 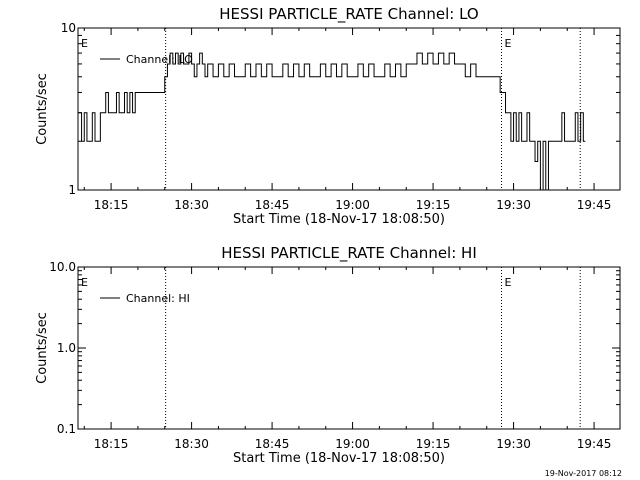 What do you see at coordinates (66, 348) in the screenshot?
I see `y-tick-label: 1.0` at bounding box center [66, 348].